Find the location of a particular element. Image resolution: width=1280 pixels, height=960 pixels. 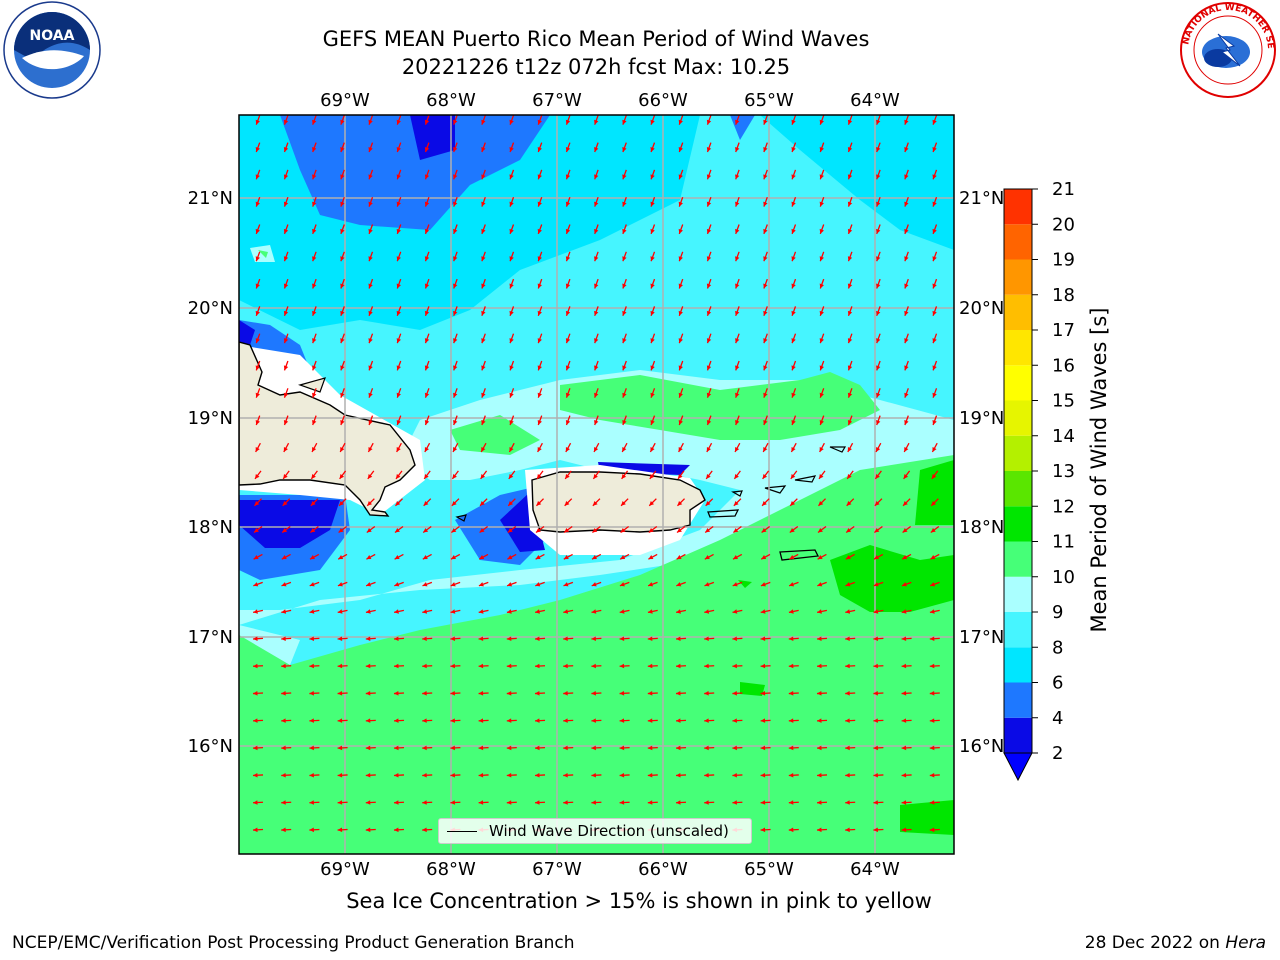

contour-2-4s-north is located at coordinates (415, 172).